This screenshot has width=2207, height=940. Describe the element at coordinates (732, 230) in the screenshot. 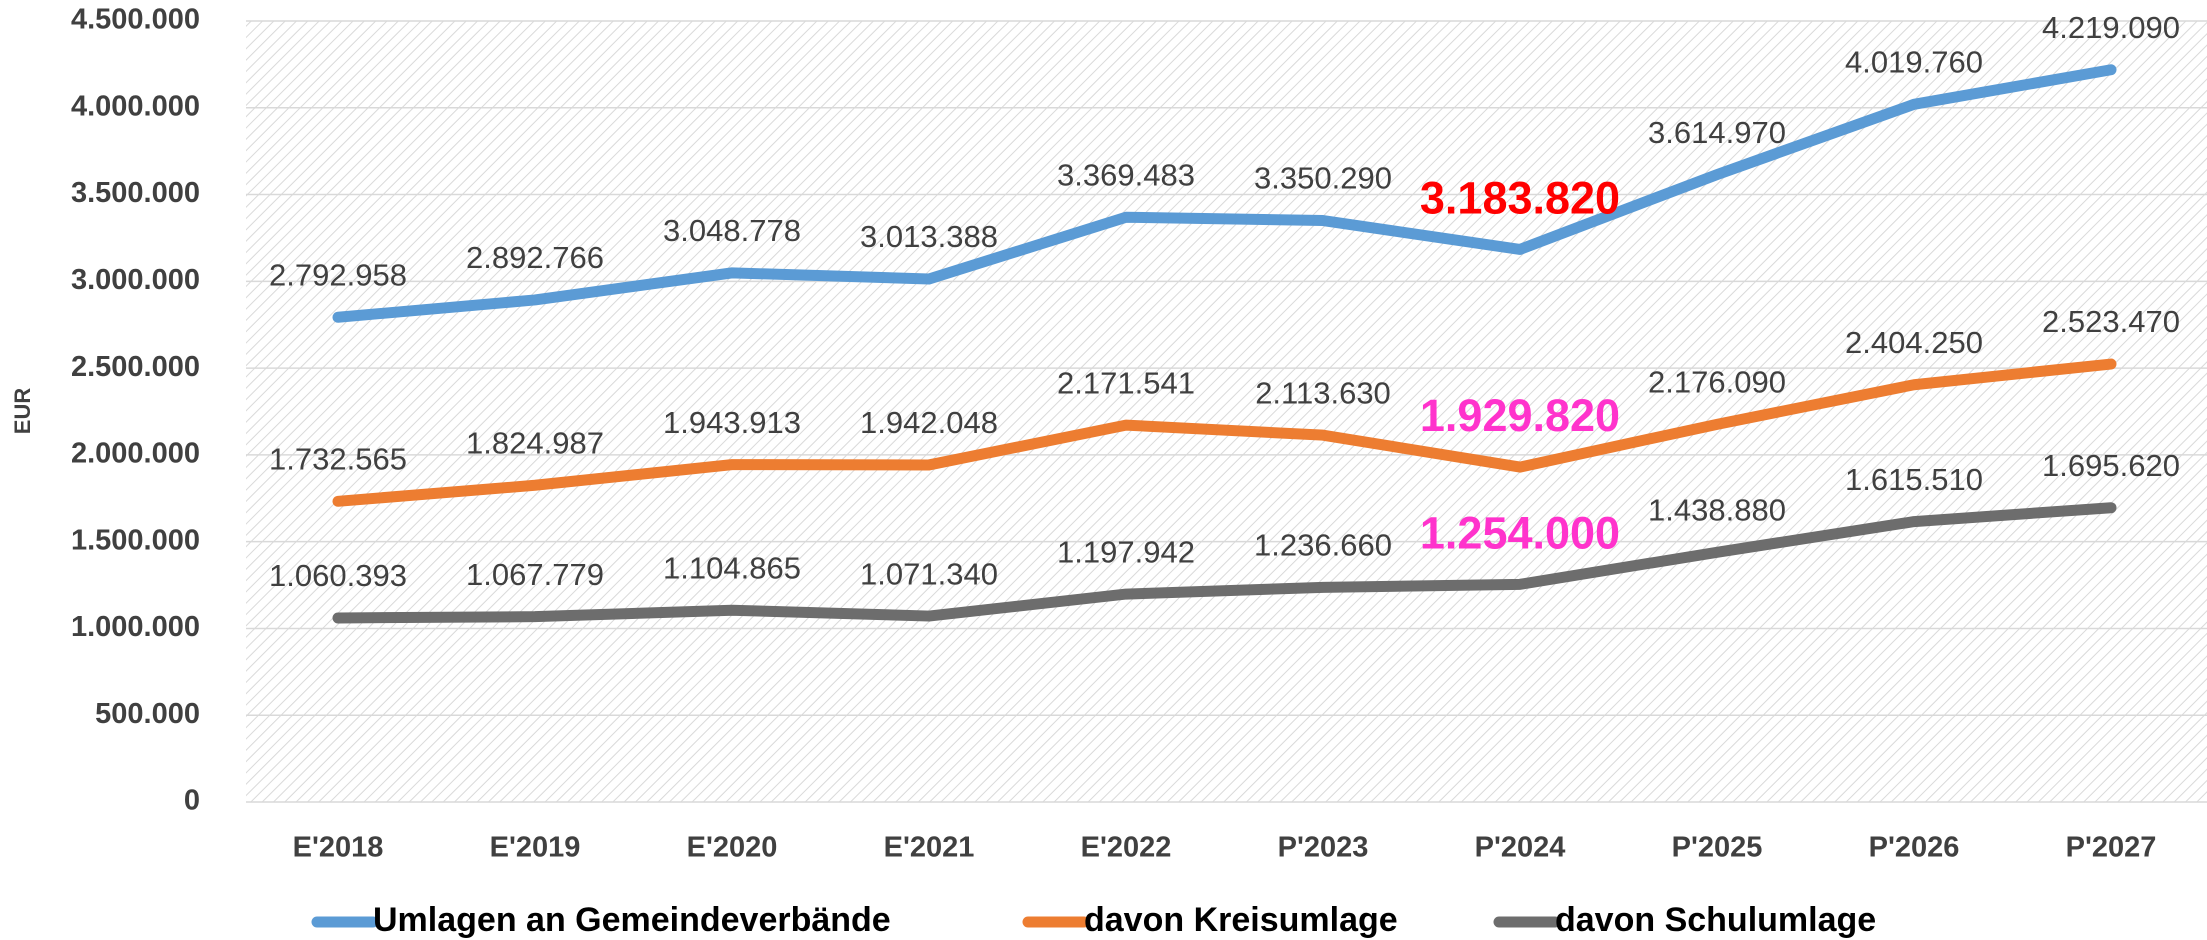

I see `data-label: 3.048.778` at that location.